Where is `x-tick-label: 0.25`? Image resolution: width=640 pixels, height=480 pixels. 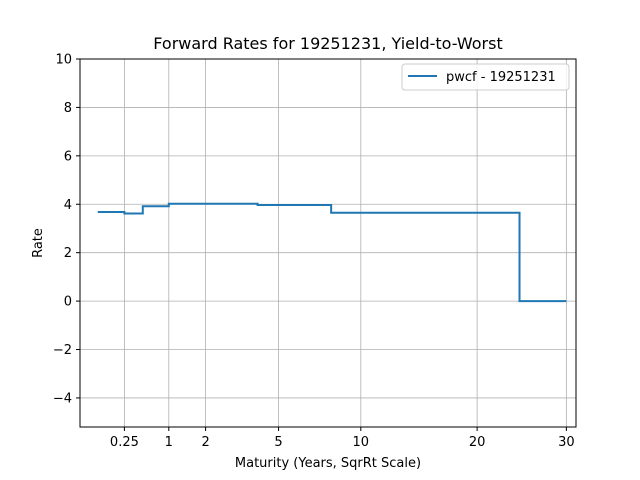 x-tick-label: 0.25 is located at coordinates (124, 442).